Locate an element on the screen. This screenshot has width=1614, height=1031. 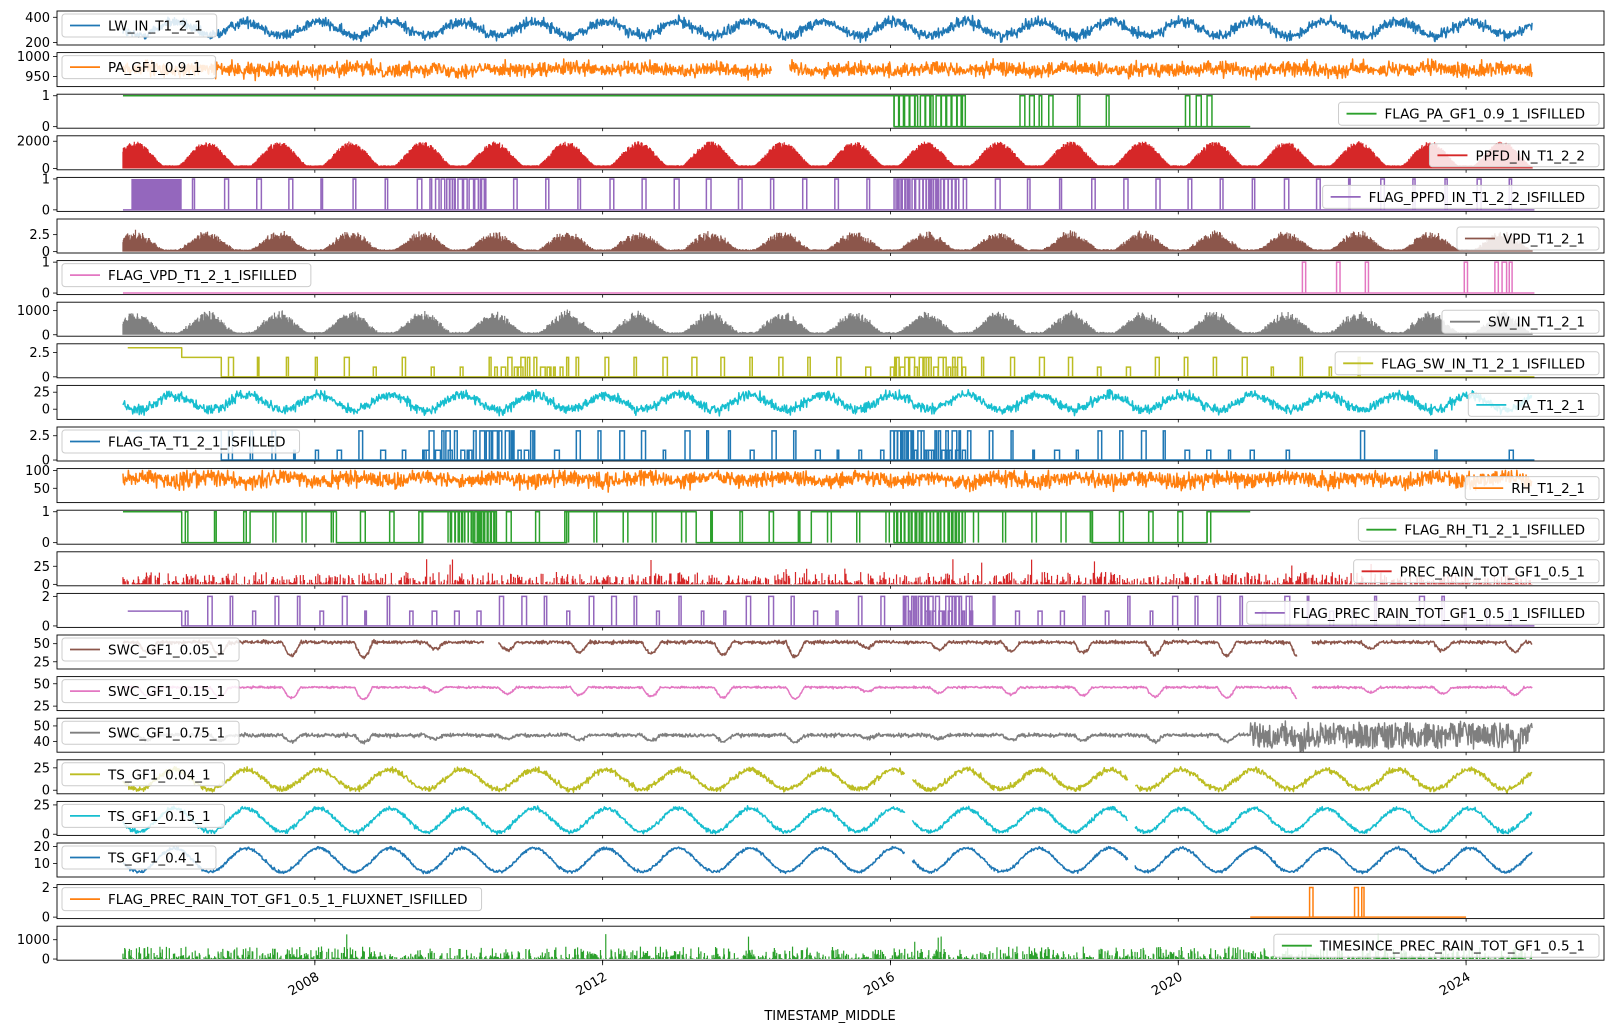
legend: TA_T1_2_1 is located at coordinates (1533, 404).